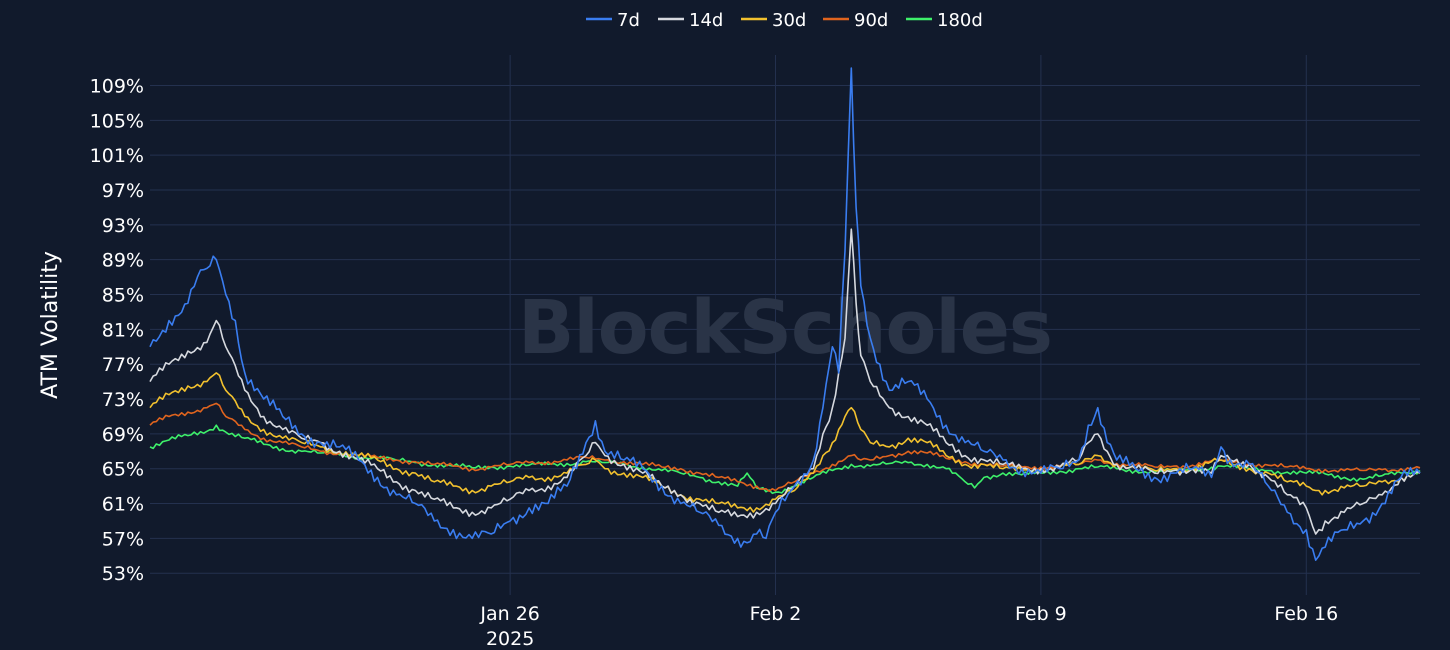 The image size is (1450, 650). What do you see at coordinates (785, 328) in the screenshot?
I see `watermark-text: BlockScholes` at bounding box center [785, 328].